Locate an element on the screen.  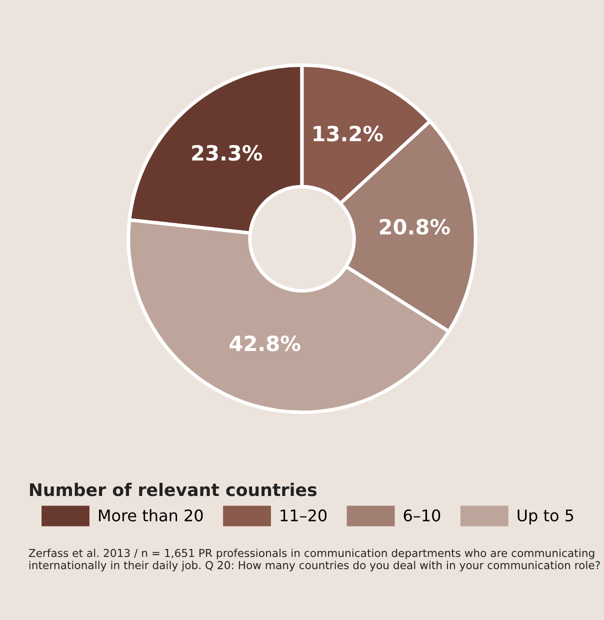
legend-label: Up to 5 is located at coordinates (546, 517).